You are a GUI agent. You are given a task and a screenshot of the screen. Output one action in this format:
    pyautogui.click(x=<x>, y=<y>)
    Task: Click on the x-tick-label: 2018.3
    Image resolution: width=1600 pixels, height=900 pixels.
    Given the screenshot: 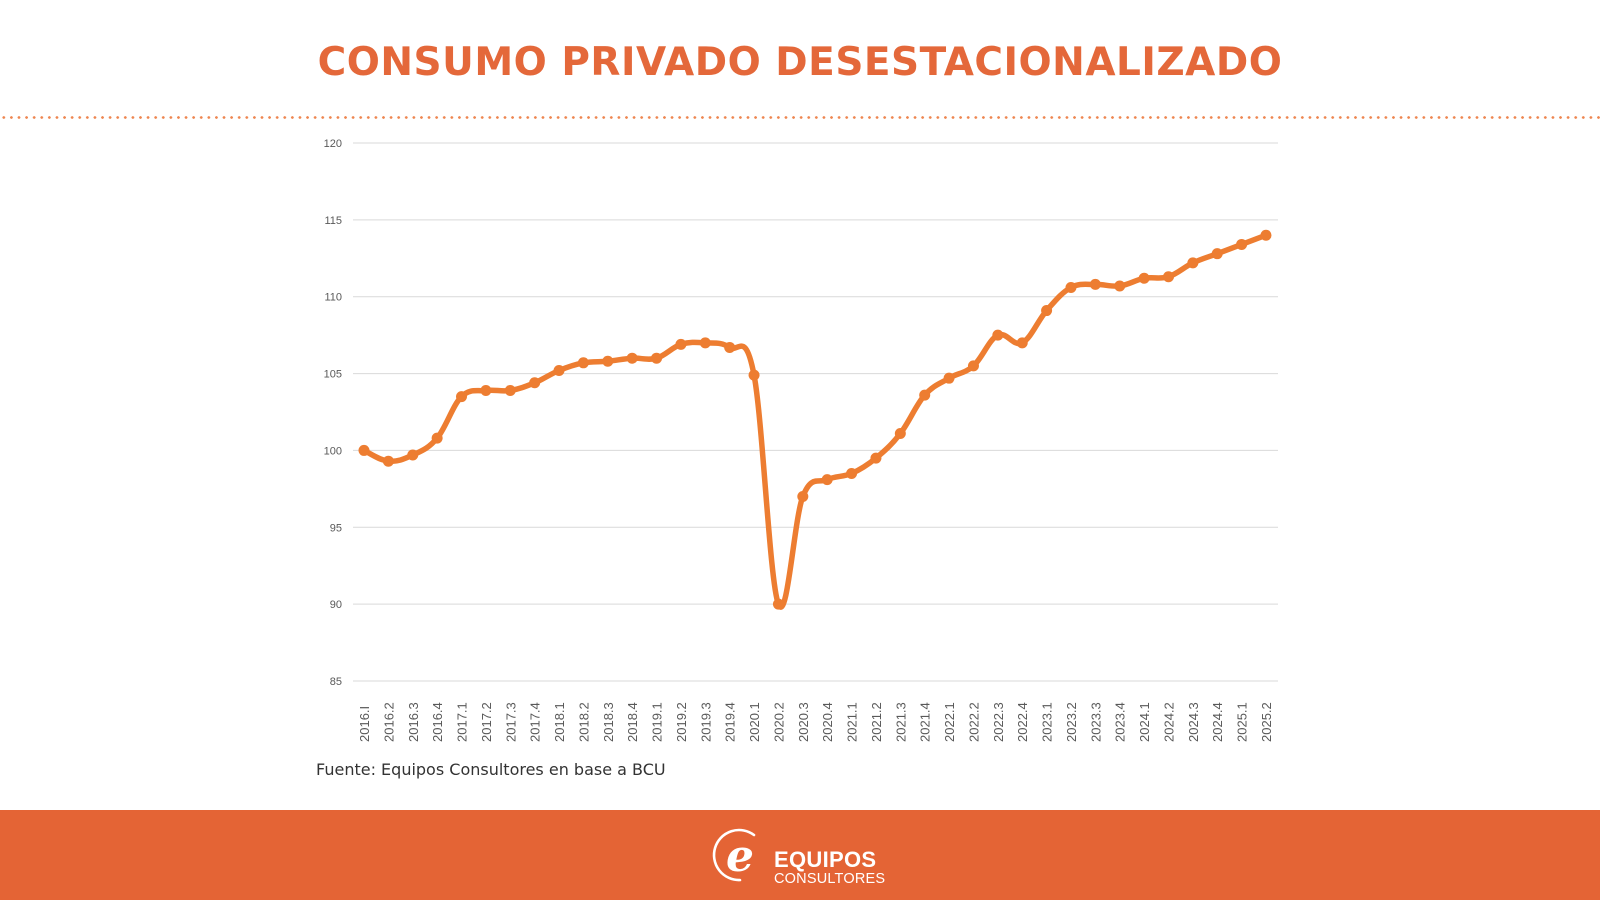 What is the action you would take?
    pyautogui.click(x=608, y=722)
    